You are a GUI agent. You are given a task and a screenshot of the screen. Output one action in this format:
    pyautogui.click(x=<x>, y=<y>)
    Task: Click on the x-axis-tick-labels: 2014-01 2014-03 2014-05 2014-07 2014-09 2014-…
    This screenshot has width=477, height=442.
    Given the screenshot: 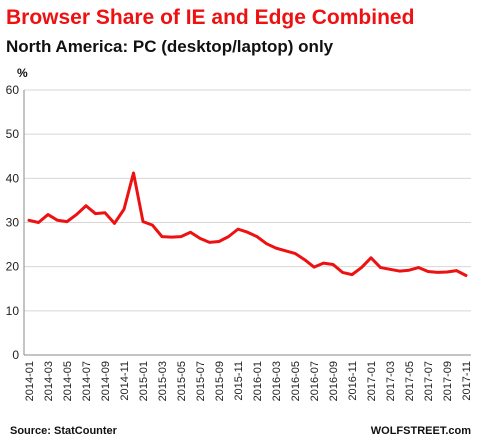 What is the action you would take?
    pyautogui.click(x=248, y=381)
    